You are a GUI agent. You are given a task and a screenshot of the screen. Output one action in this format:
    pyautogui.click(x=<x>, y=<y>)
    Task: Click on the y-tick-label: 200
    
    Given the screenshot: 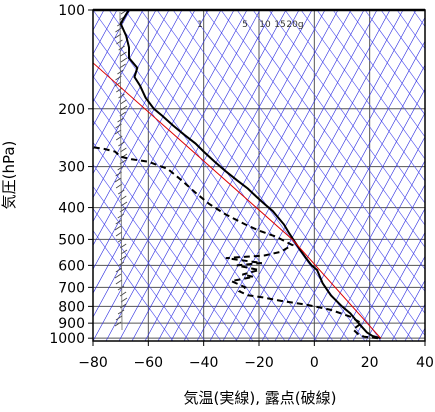 What is the action you would take?
    pyautogui.click(x=71, y=110)
    